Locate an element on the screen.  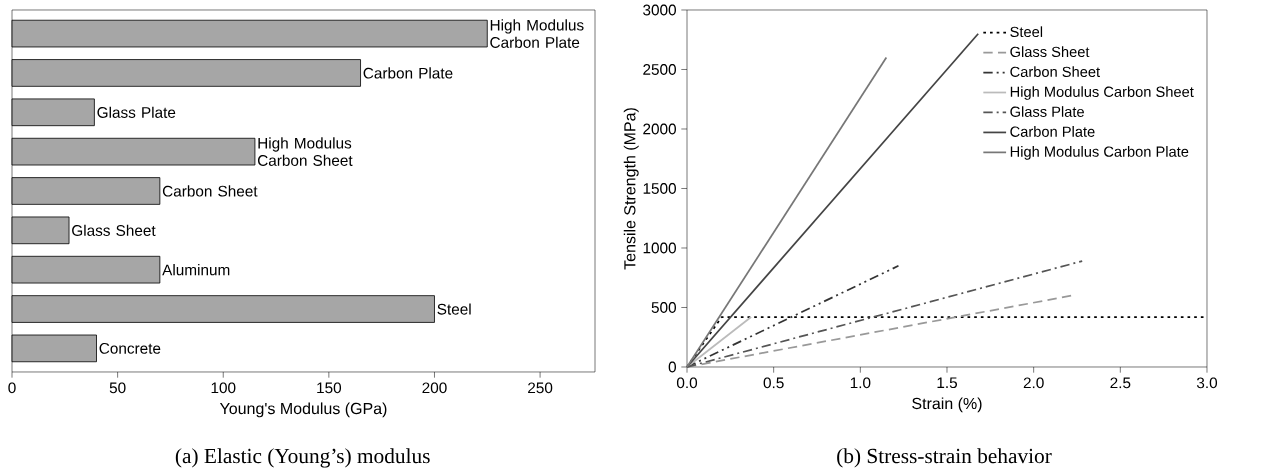
x-tick-label: 2.5 is located at coordinates (1120, 383).